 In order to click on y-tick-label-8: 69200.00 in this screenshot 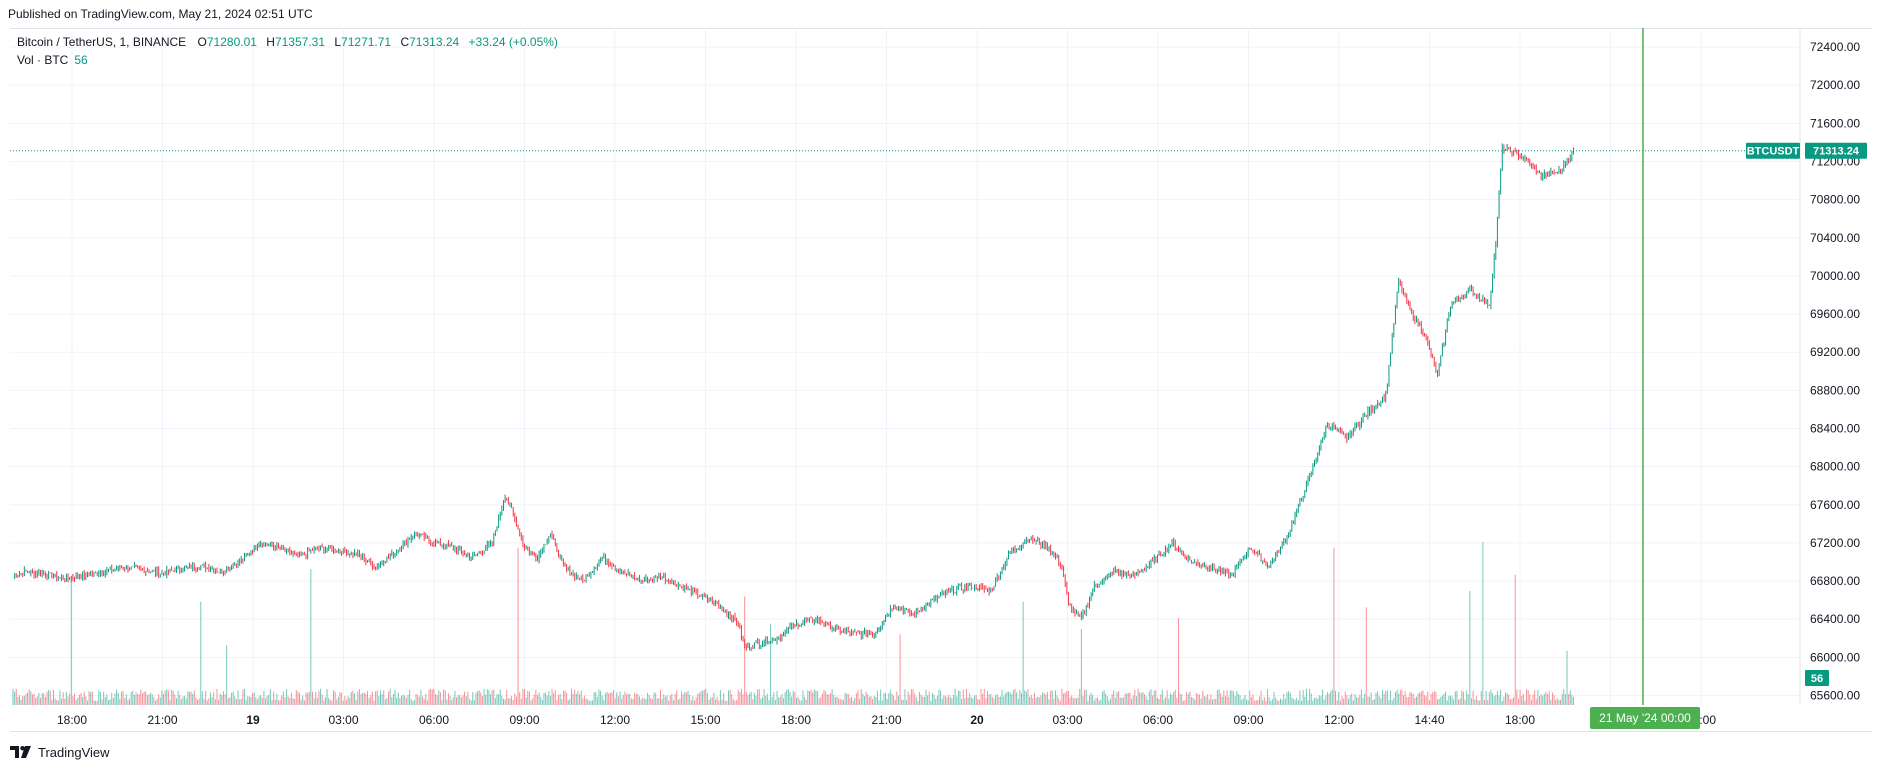, I will do `click(1835, 352)`.